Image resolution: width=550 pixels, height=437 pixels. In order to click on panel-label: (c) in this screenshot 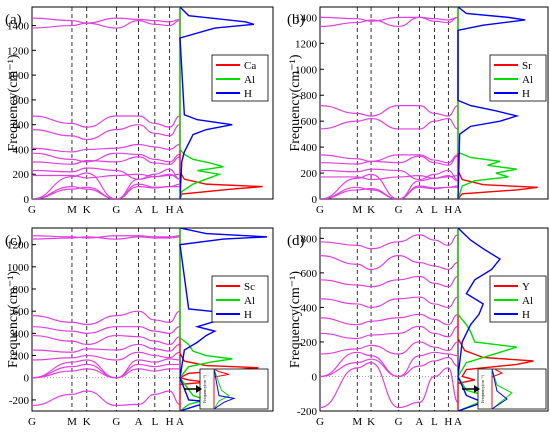, I will do `click(13, 241)`.